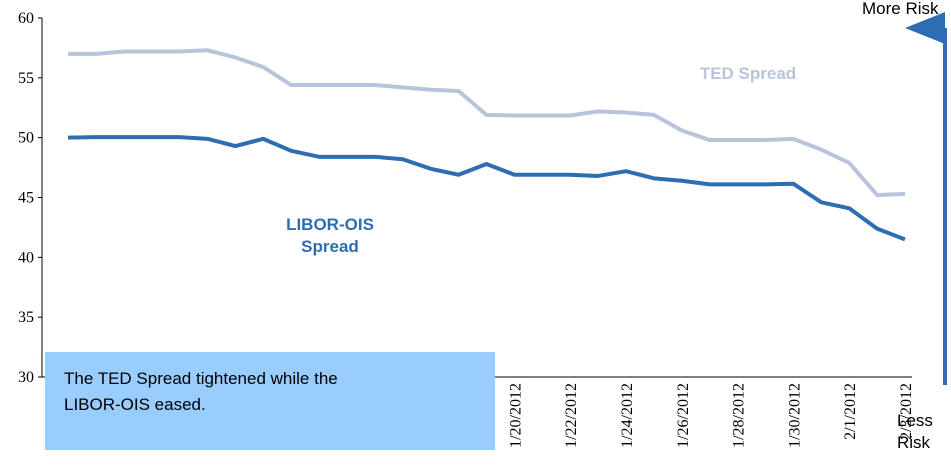 This screenshot has height=476, width=951. Describe the element at coordinates (135, 404) in the screenshot. I see `note-line: LIBOR-OIS eased.` at that location.